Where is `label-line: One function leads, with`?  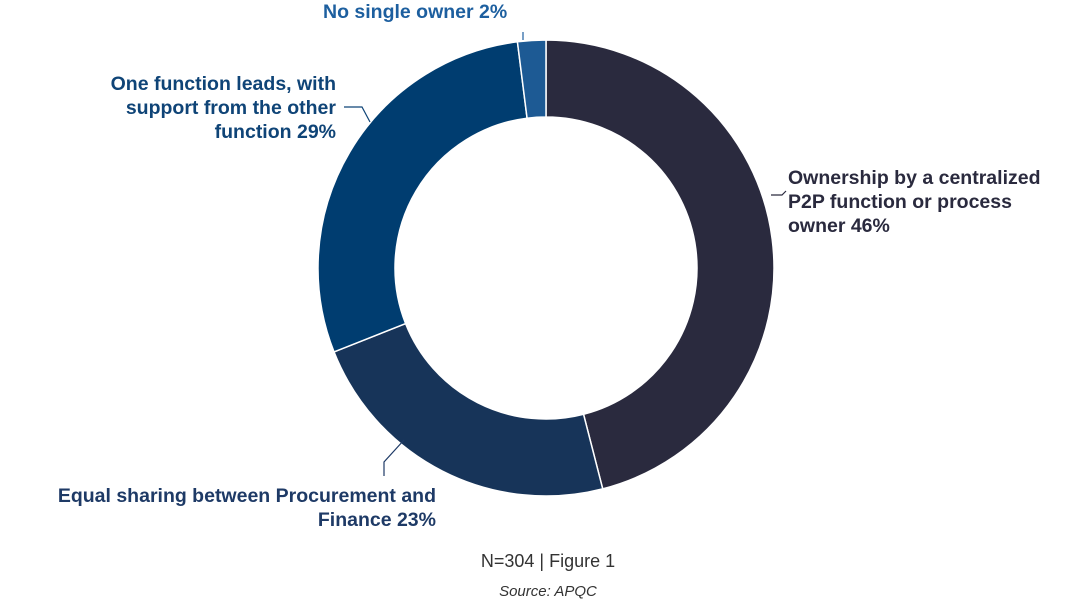 label-line: One function leads, with is located at coordinates (223, 84).